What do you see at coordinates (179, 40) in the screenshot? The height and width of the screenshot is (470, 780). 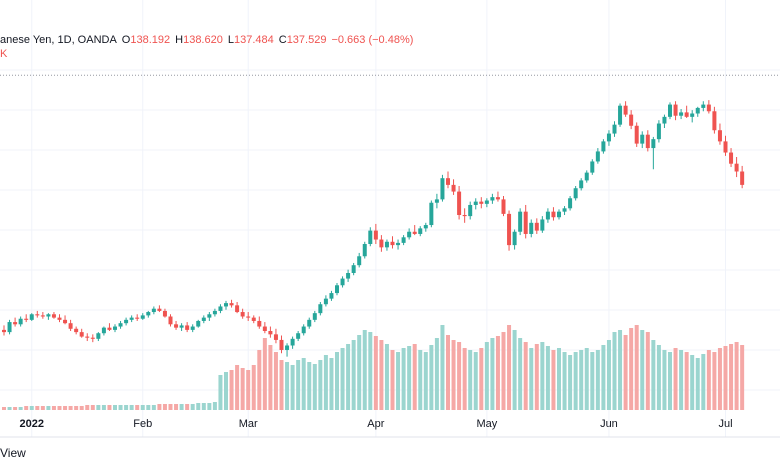 I see `high-label: H` at bounding box center [179, 40].